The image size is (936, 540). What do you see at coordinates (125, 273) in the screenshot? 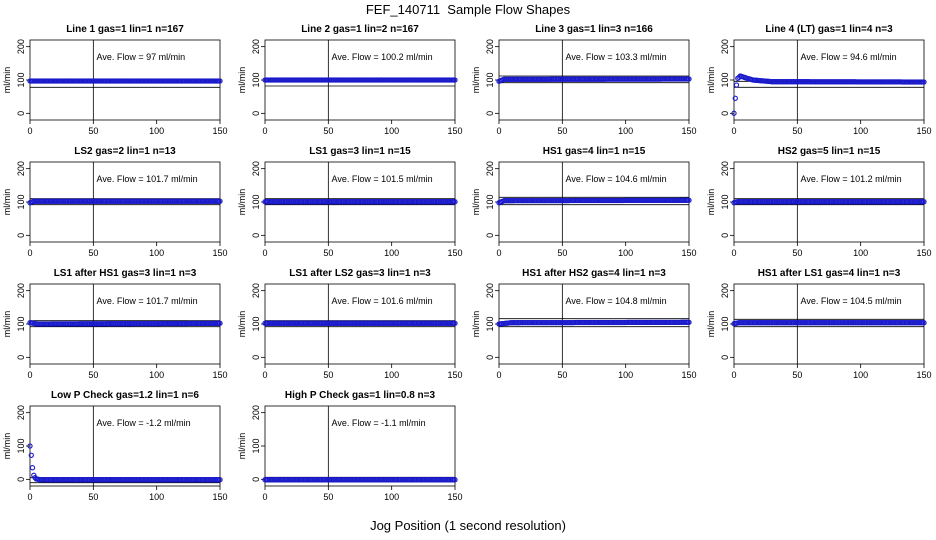
I see `panel-title: LS1 after HS1 gas=3 lin=1 n=3` at bounding box center [125, 273].